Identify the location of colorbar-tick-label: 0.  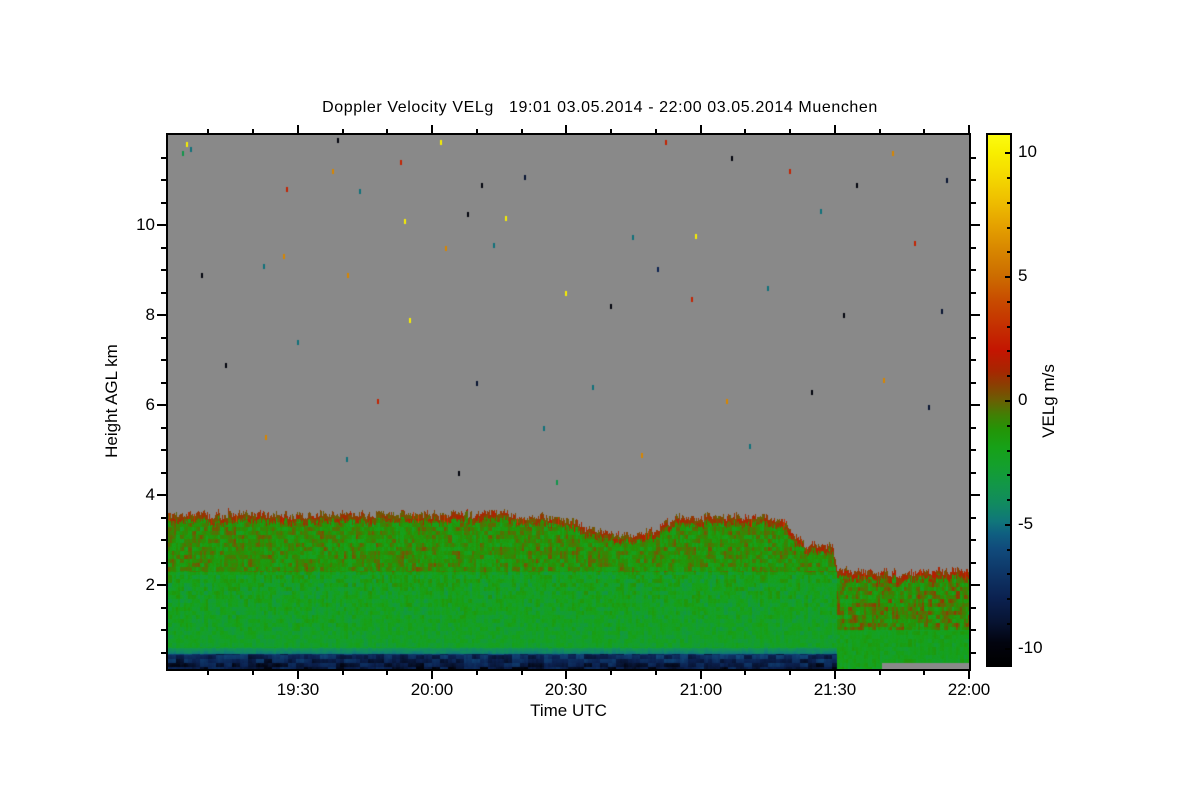
(1023, 399).